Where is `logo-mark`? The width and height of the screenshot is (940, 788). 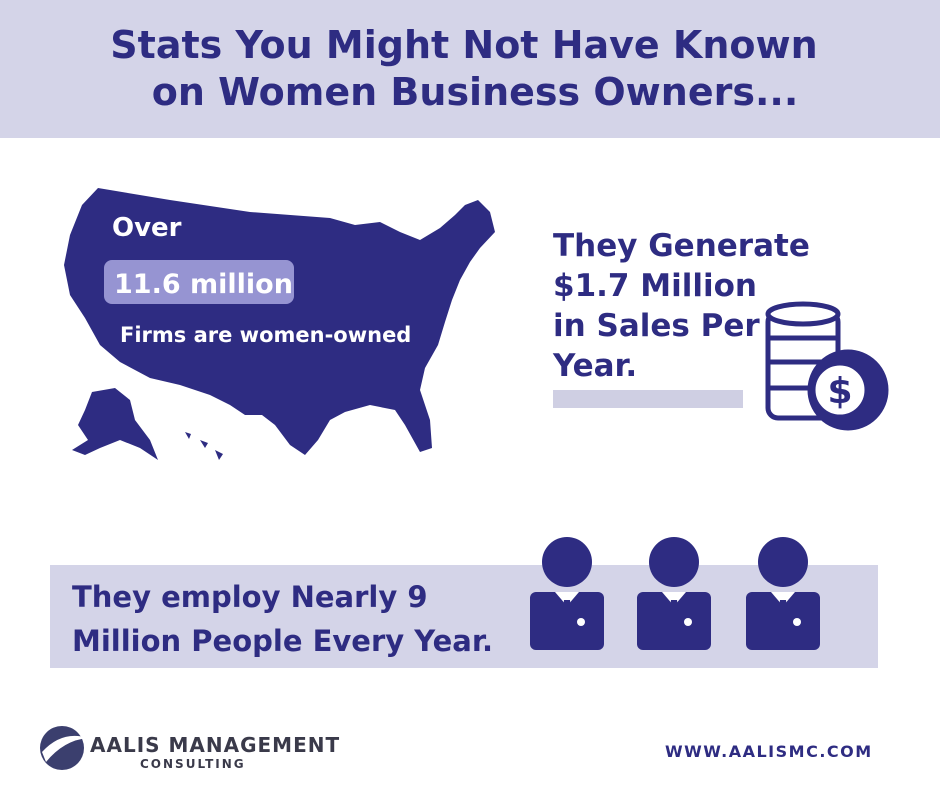
logo-mark is located at coordinates (64, 748).